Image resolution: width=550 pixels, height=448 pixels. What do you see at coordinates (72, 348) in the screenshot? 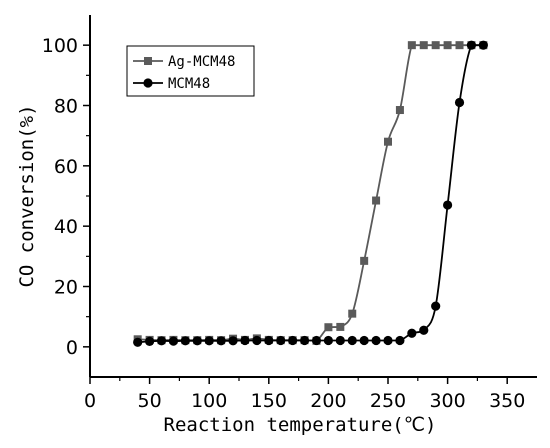
I see `y-tick-label: 0` at bounding box center [72, 348].